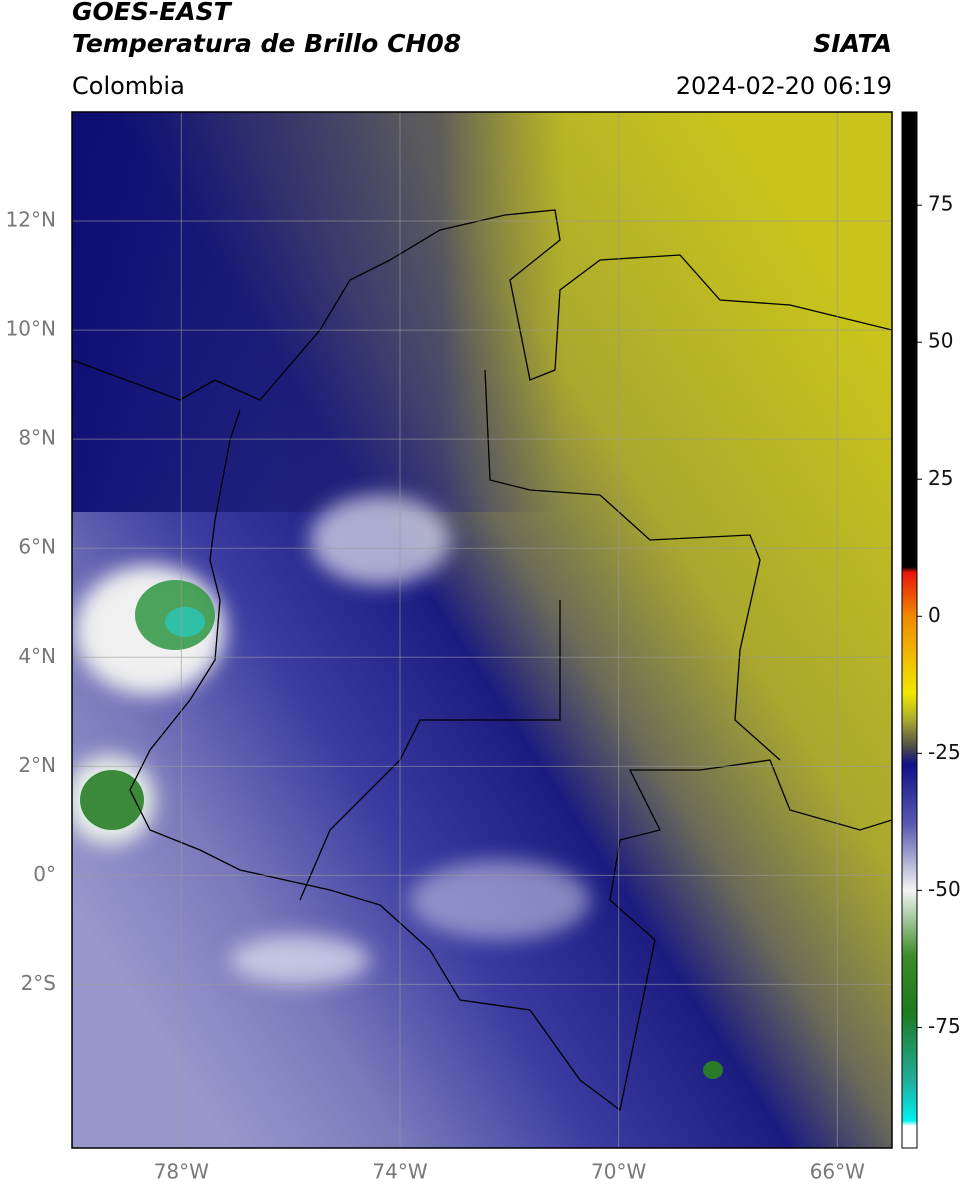 The image size is (966, 1194). I want to click on colorbar-tick-label: -25, so click(944, 752).